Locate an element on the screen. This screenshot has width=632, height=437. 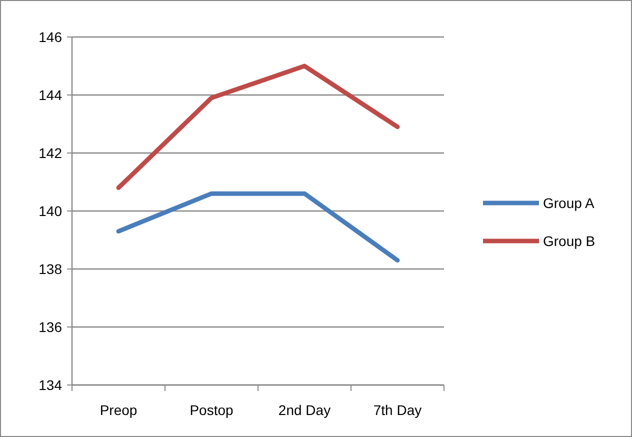
y-tick-label: 136 is located at coordinates (50, 326).